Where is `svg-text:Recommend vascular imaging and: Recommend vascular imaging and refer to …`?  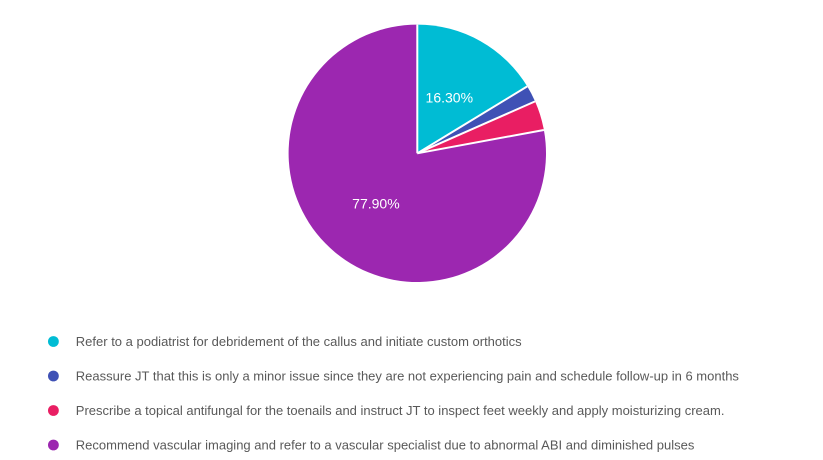
svg-text:Recommend vascular imaging and: Recommend vascular imaging and refer to … is located at coordinates (385, 445).